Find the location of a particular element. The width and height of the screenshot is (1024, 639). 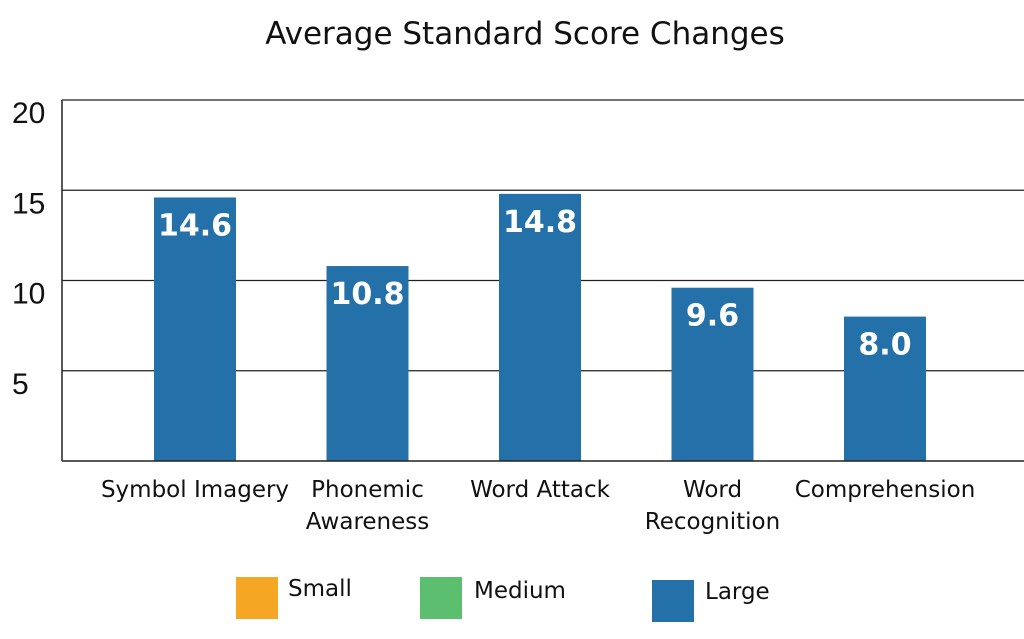

x-category-label: Symbol Imagery is located at coordinates (195, 490).